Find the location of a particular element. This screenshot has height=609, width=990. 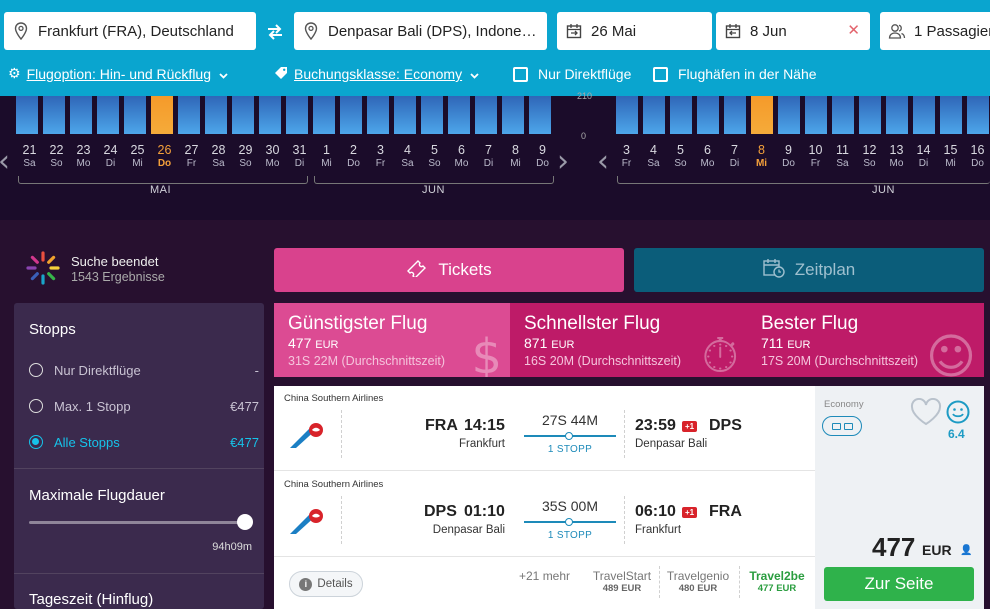

calendar-day: 31 Di is located at coordinates (299, 157).